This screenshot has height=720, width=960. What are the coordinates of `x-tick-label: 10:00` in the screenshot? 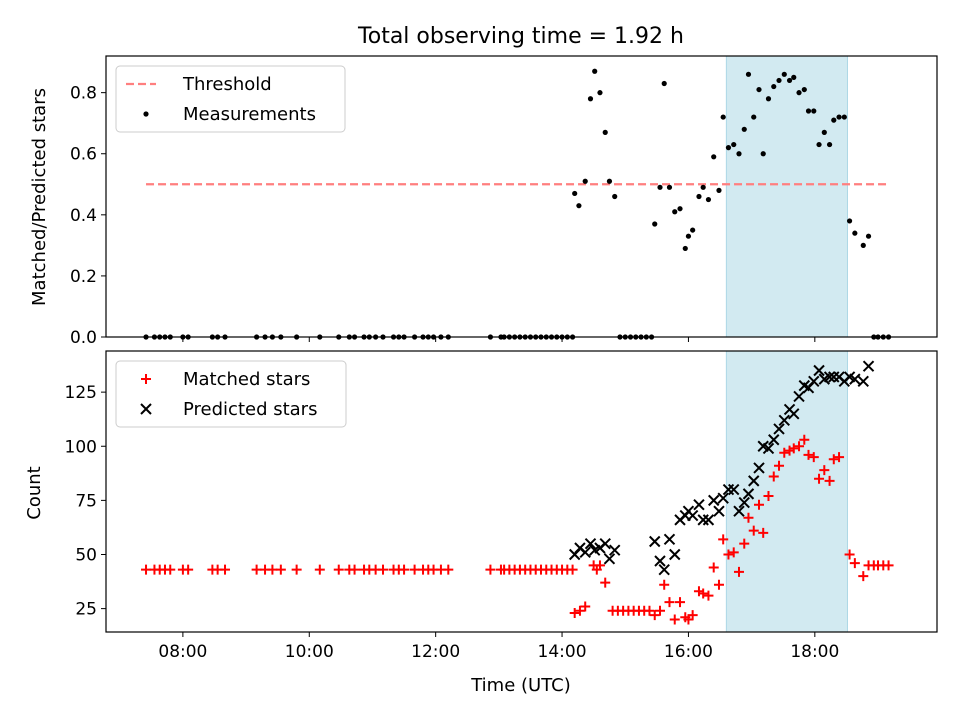 It's located at (309, 652).